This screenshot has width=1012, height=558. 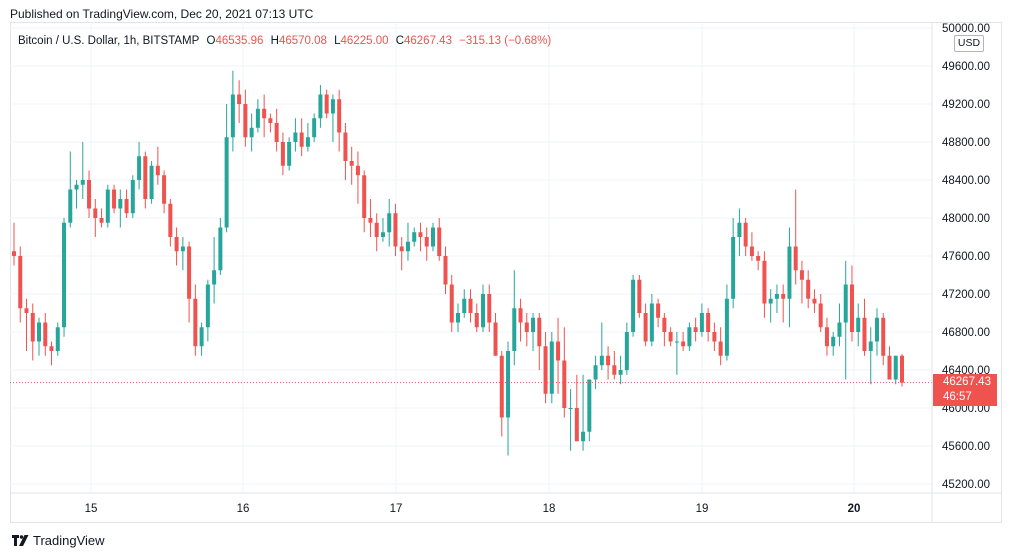 What do you see at coordinates (243, 509) in the screenshot?
I see `time-tick-label: 16` at bounding box center [243, 509].